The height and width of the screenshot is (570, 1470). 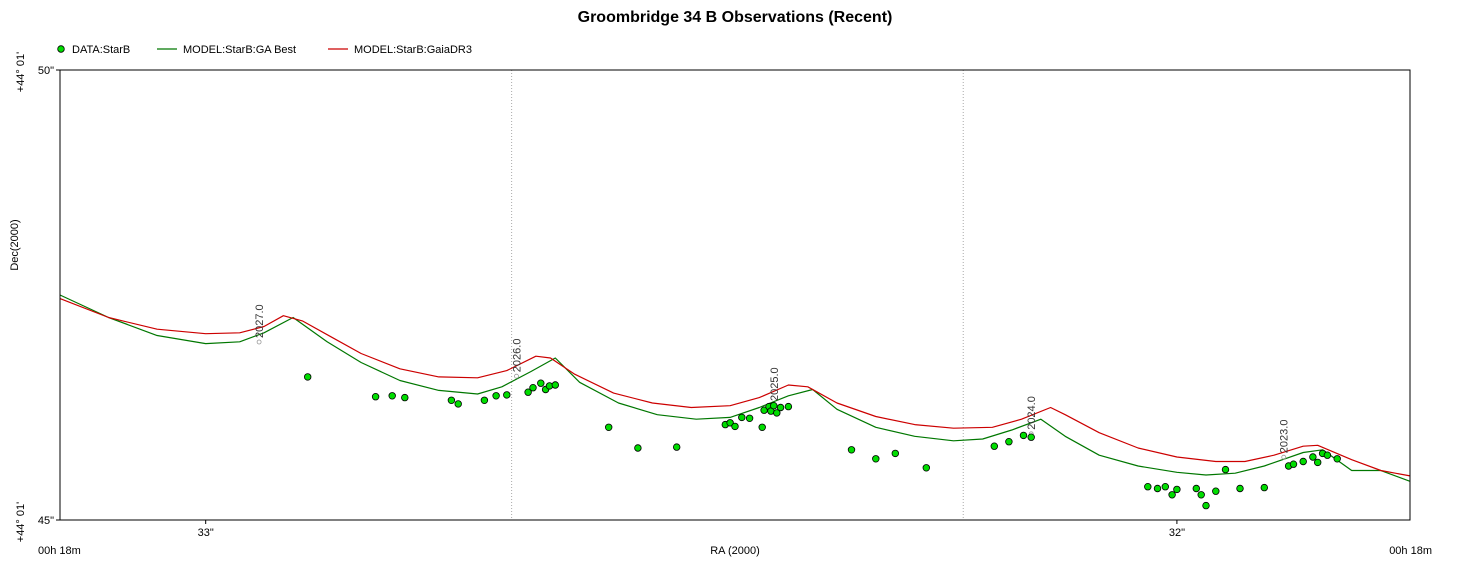 I want to click on x-axis-label: RA (2000), so click(x=735, y=551).